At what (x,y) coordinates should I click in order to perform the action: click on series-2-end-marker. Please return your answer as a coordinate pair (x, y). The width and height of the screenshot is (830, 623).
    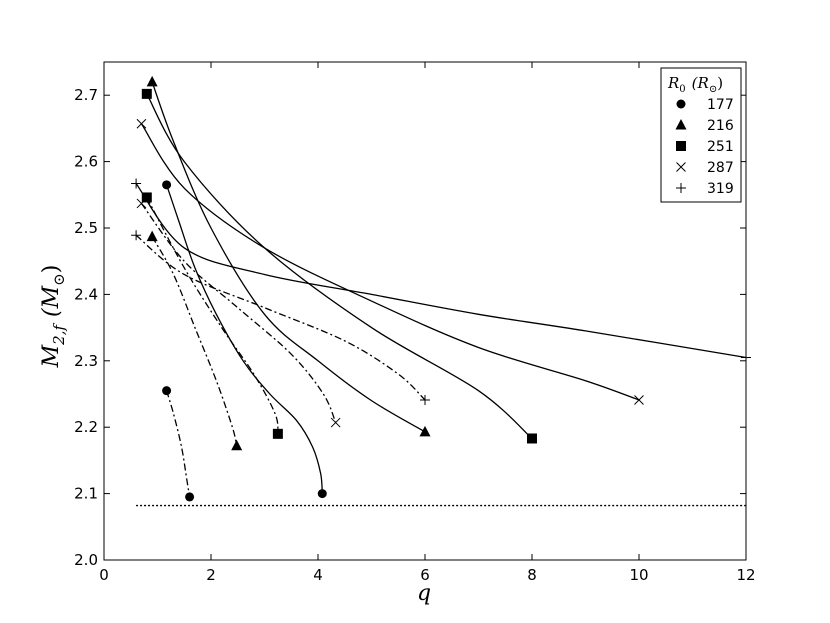
    Looking at the image, I should click on (190, 497).